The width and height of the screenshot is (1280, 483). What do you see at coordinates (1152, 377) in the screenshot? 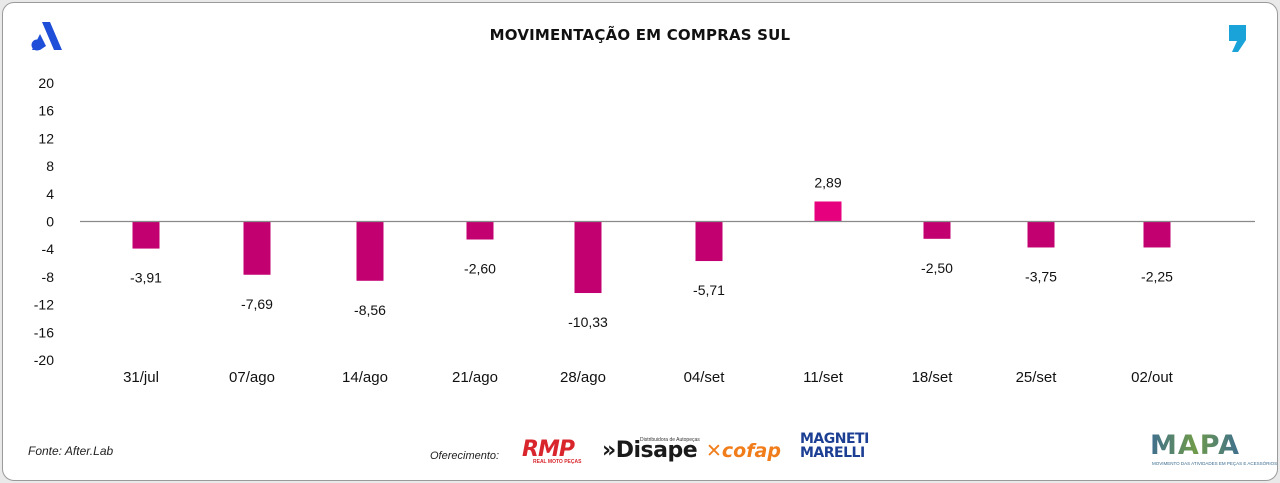
I see `x-tick-label: 02/out` at bounding box center [1152, 377].